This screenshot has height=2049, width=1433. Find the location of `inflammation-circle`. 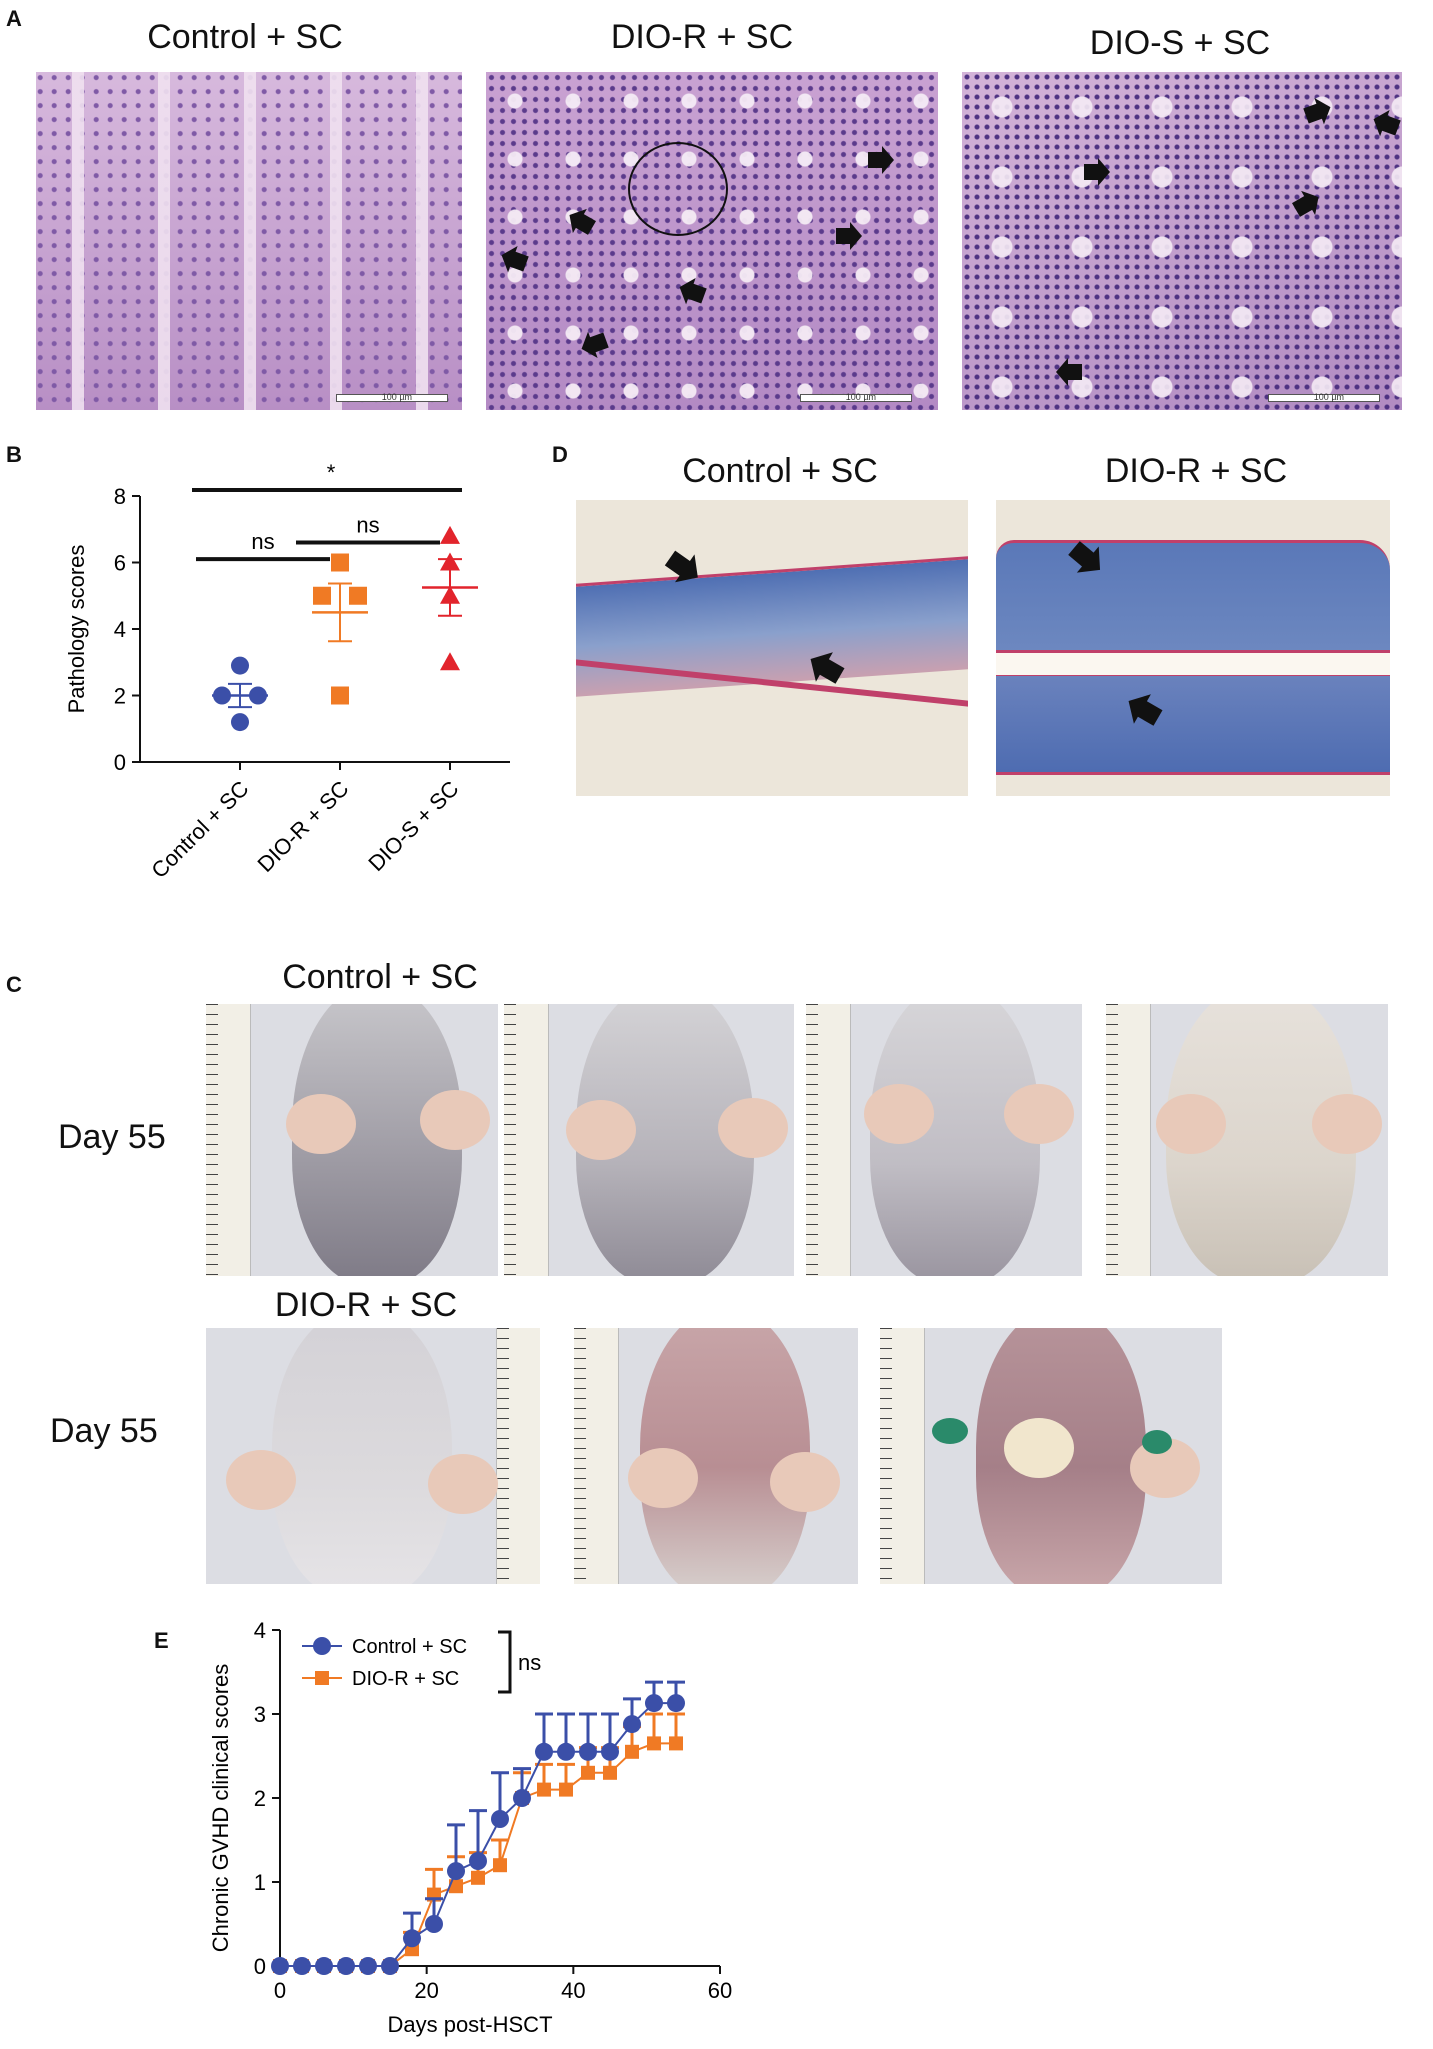

inflammation-circle is located at coordinates (678, 189).